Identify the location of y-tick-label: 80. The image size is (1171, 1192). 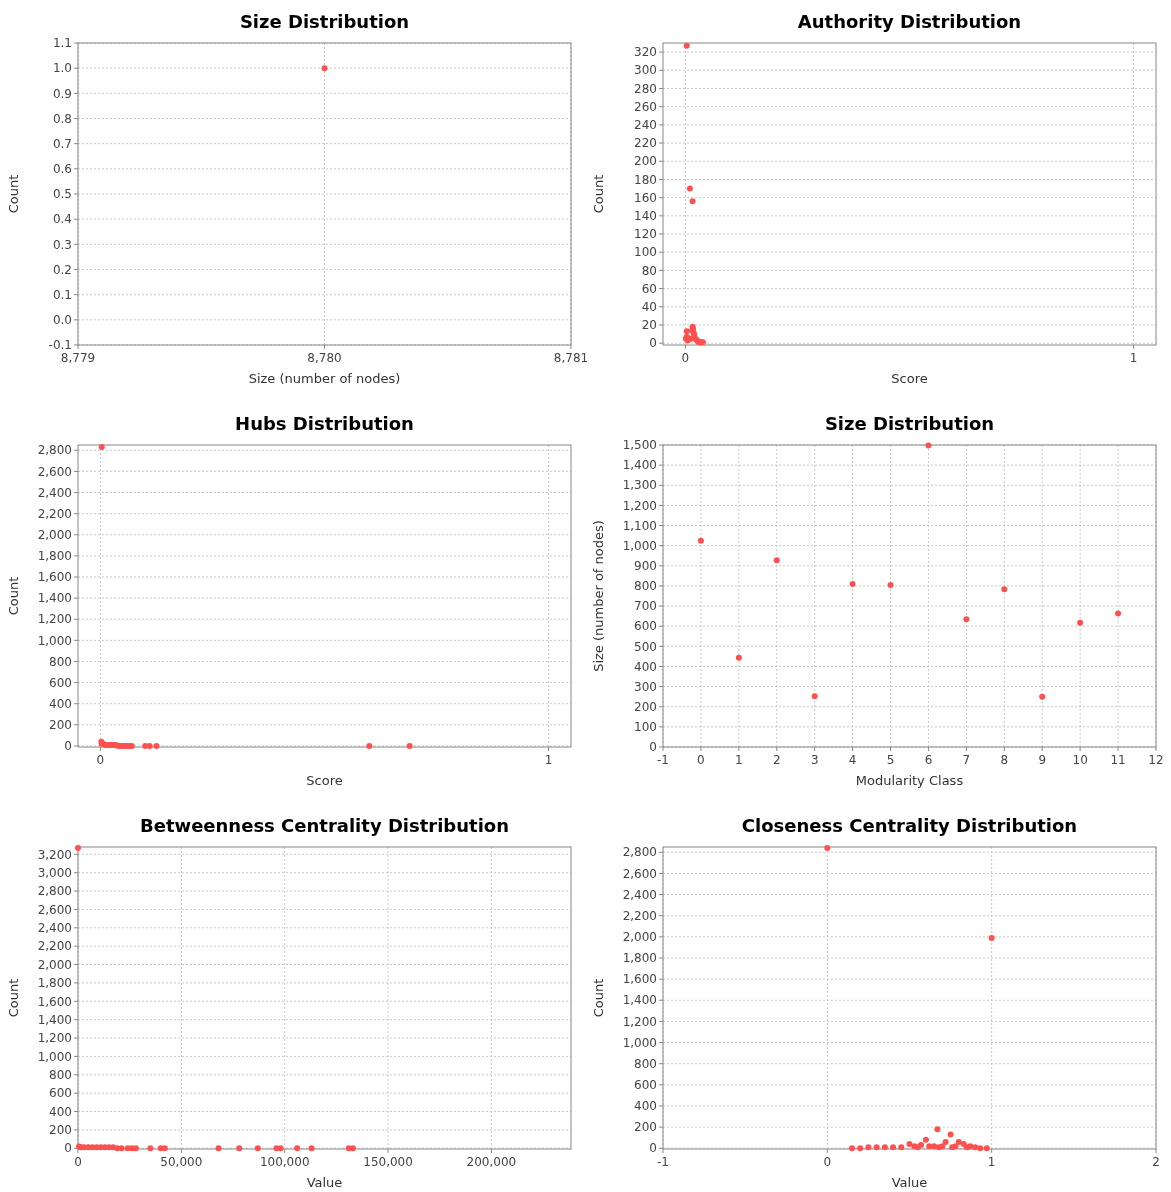
(649, 270).